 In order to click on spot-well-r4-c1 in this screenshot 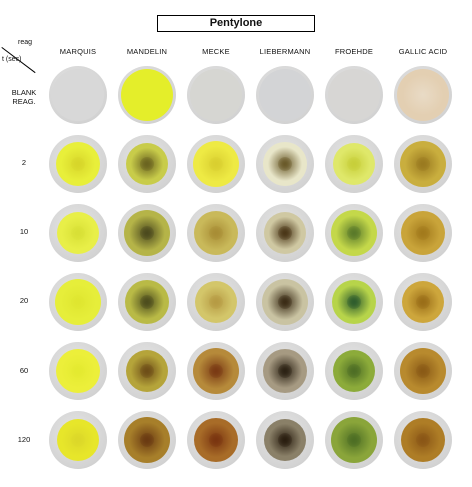, I will do `click(147, 371)`.